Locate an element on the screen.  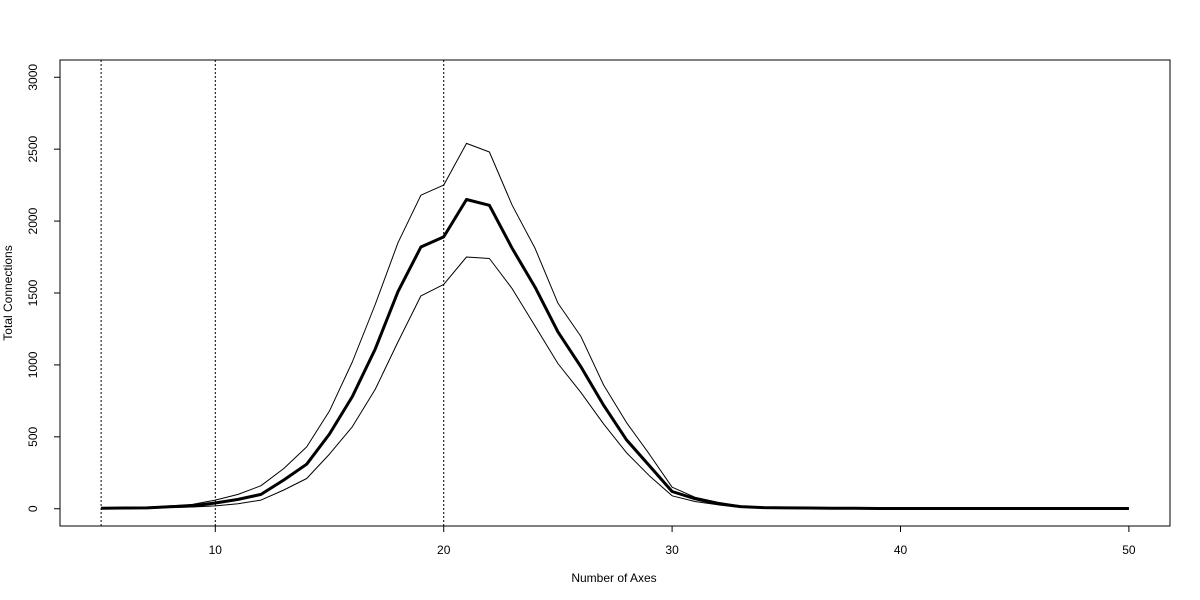
y-tick-label: 0 is located at coordinates (33, 508).